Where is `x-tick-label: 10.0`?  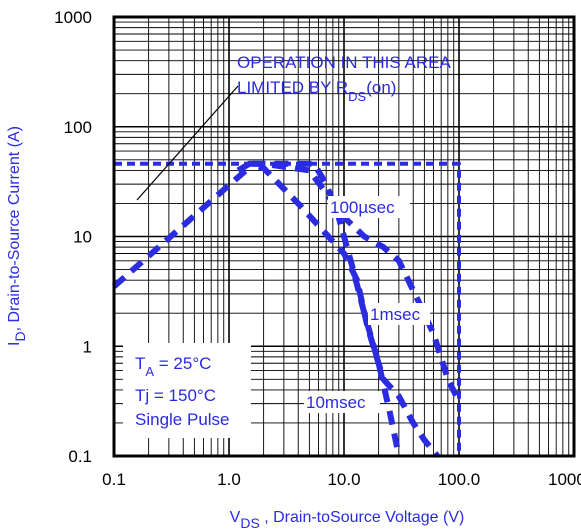 x-tick-label: 10.0 is located at coordinates (343, 479).